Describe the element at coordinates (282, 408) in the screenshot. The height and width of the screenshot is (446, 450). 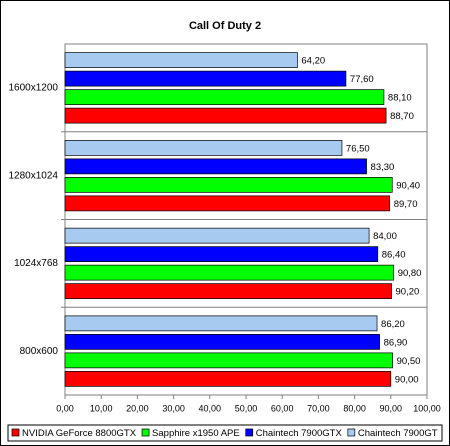
I see `x-tick-label: 60,00` at that location.